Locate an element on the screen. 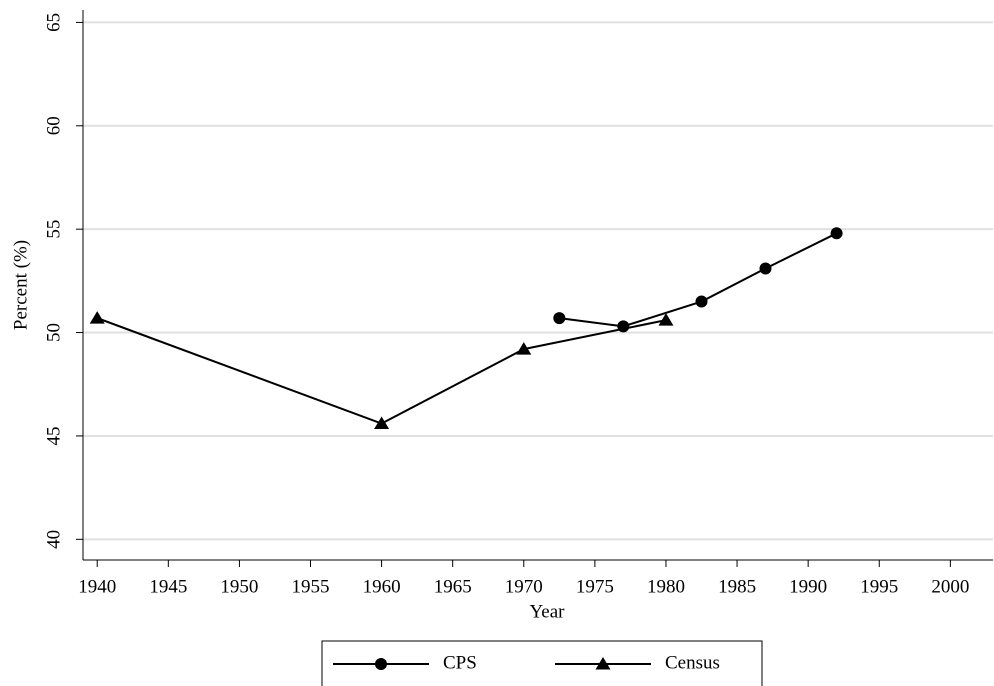 The height and width of the screenshot is (686, 994). y-axis-label: Percent (%) is located at coordinates (20, 285).